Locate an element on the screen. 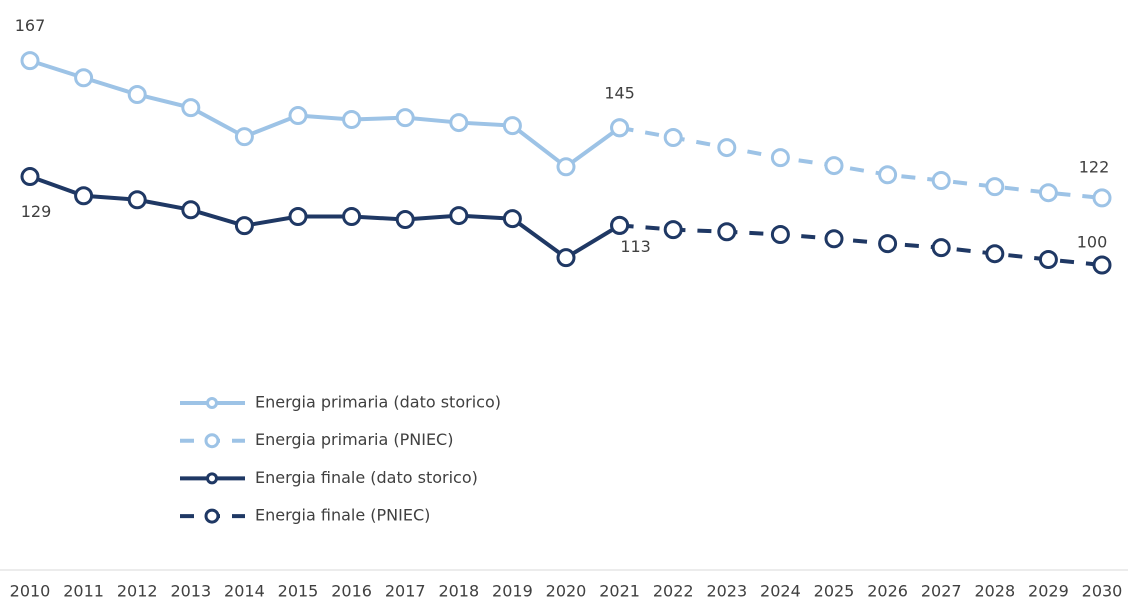 This screenshot has height=603, width=1128. x-tick-label: 2024 is located at coordinates (780, 591).